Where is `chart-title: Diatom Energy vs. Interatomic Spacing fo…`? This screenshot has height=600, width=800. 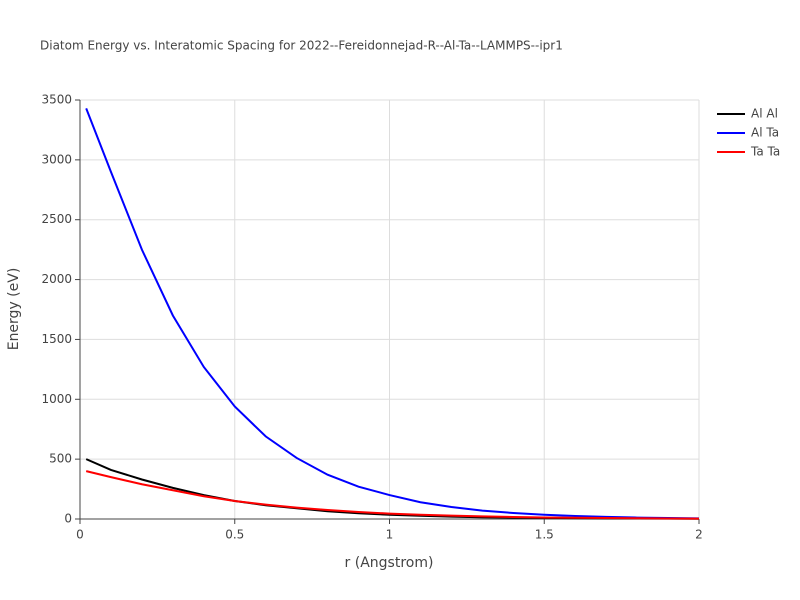
chart-title: Diatom Energy vs. Interatomic Spacing fo… is located at coordinates (301, 46).